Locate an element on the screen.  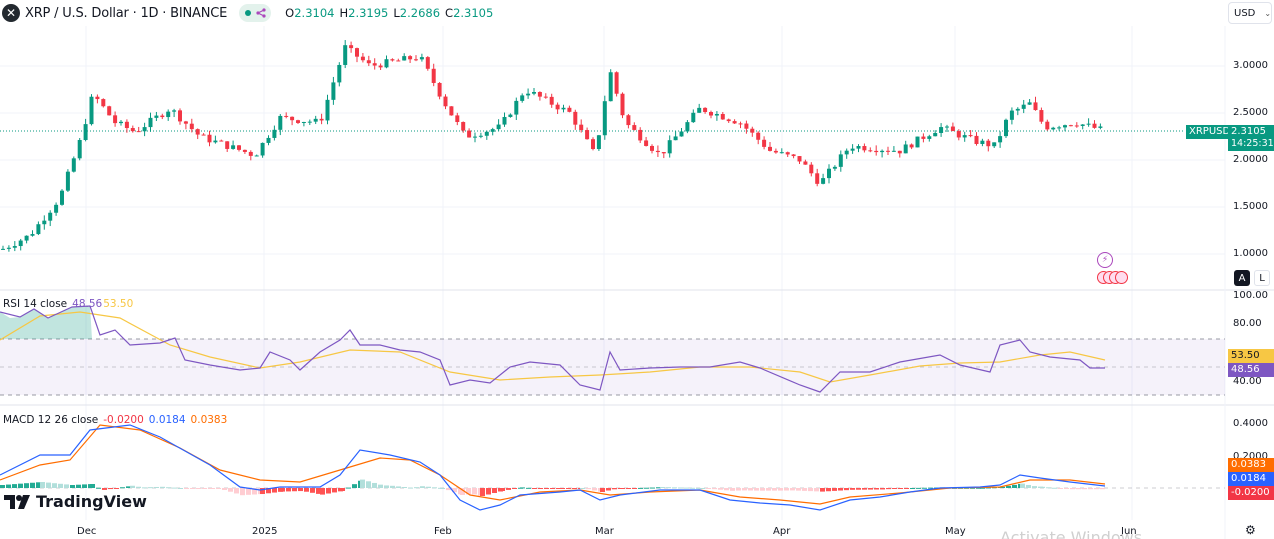
rsi-tick: 80.00 is located at coordinates (1247, 323).